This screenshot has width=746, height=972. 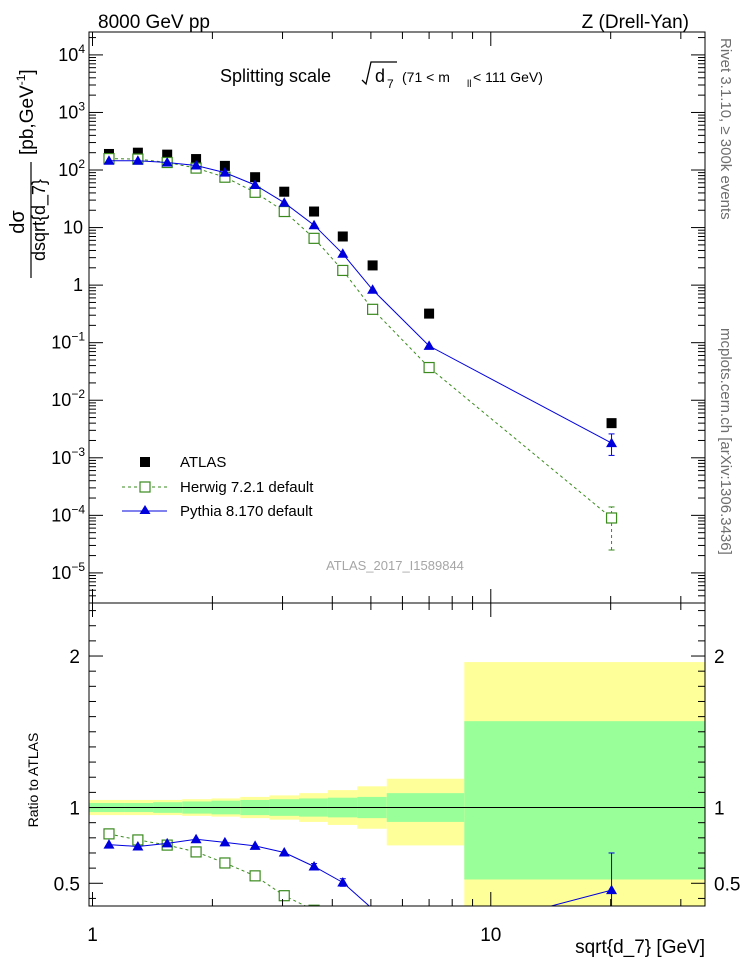 What do you see at coordinates (68, 341) in the screenshot?
I see `y-tick-label: 10⁻¹` at bounding box center [68, 341].